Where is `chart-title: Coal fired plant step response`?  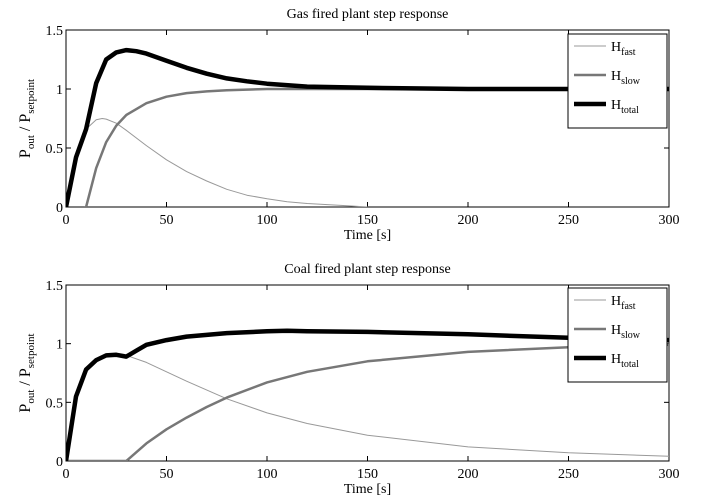 chart-title: Coal fired plant step response is located at coordinates (367, 269).